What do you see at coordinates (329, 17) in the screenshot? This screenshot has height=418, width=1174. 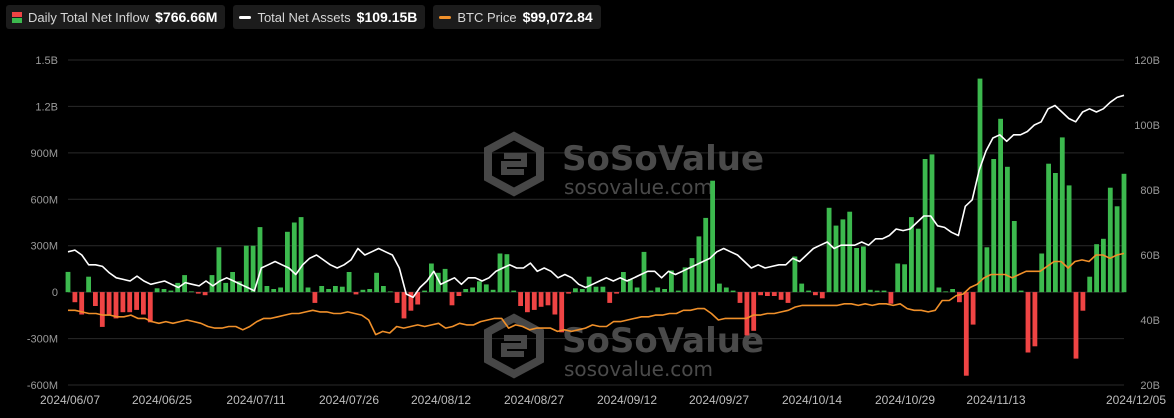 I see `legend-item-total-net-assets: Total Net Assets $109.15B` at bounding box center [329, 17].